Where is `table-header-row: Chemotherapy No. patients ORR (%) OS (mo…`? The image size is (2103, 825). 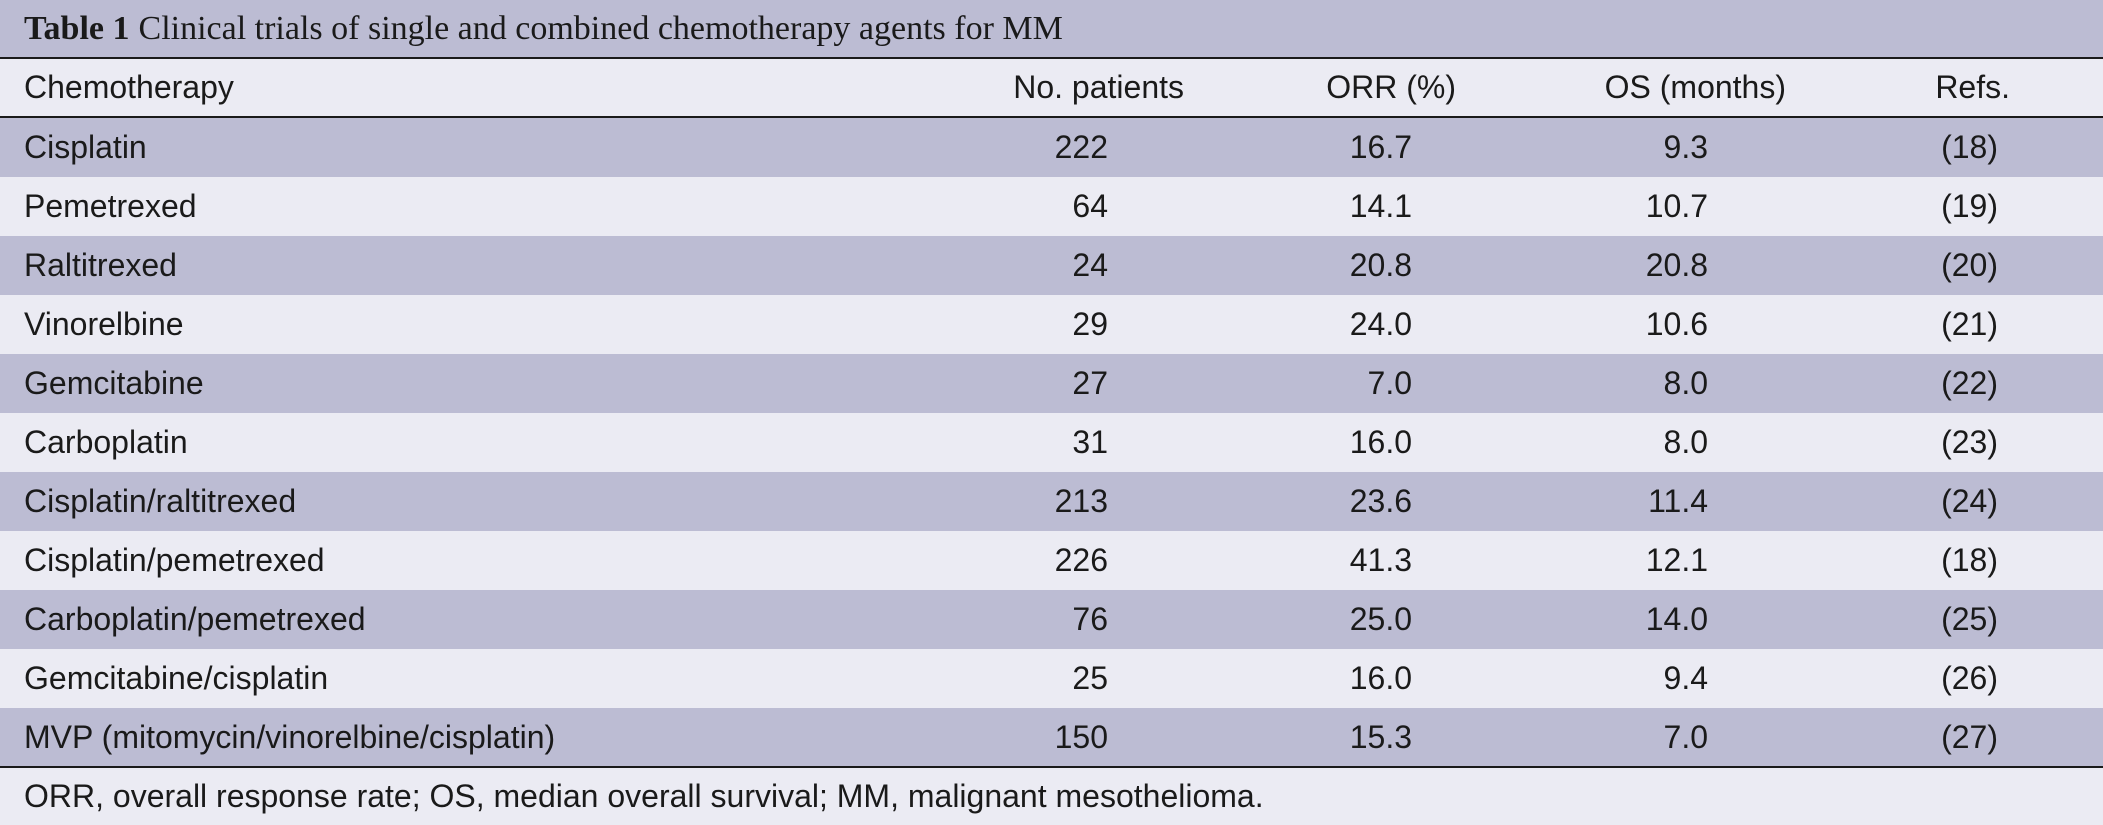 table-header-row: Chemotherapy No. patients ORR (%) OS (mo… is located at coordinates (1051, 87).